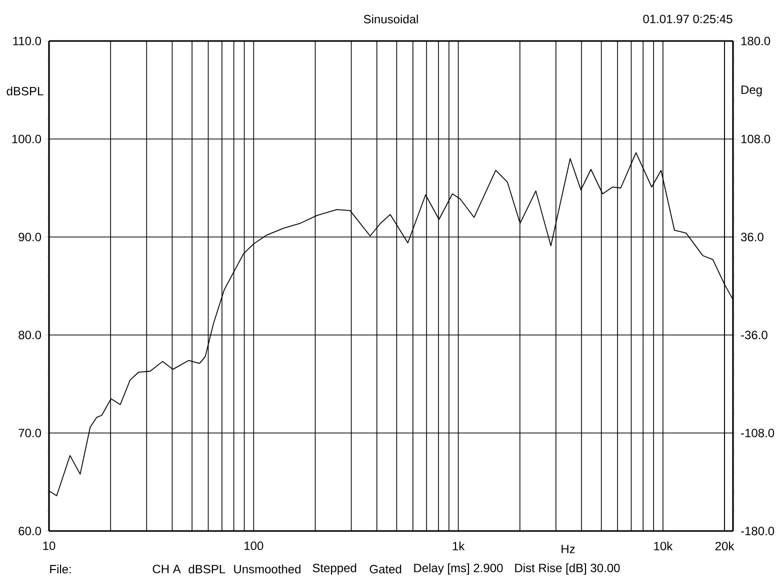  I want to click on text: 01.01.97 0:25:45, so click(687, 19).